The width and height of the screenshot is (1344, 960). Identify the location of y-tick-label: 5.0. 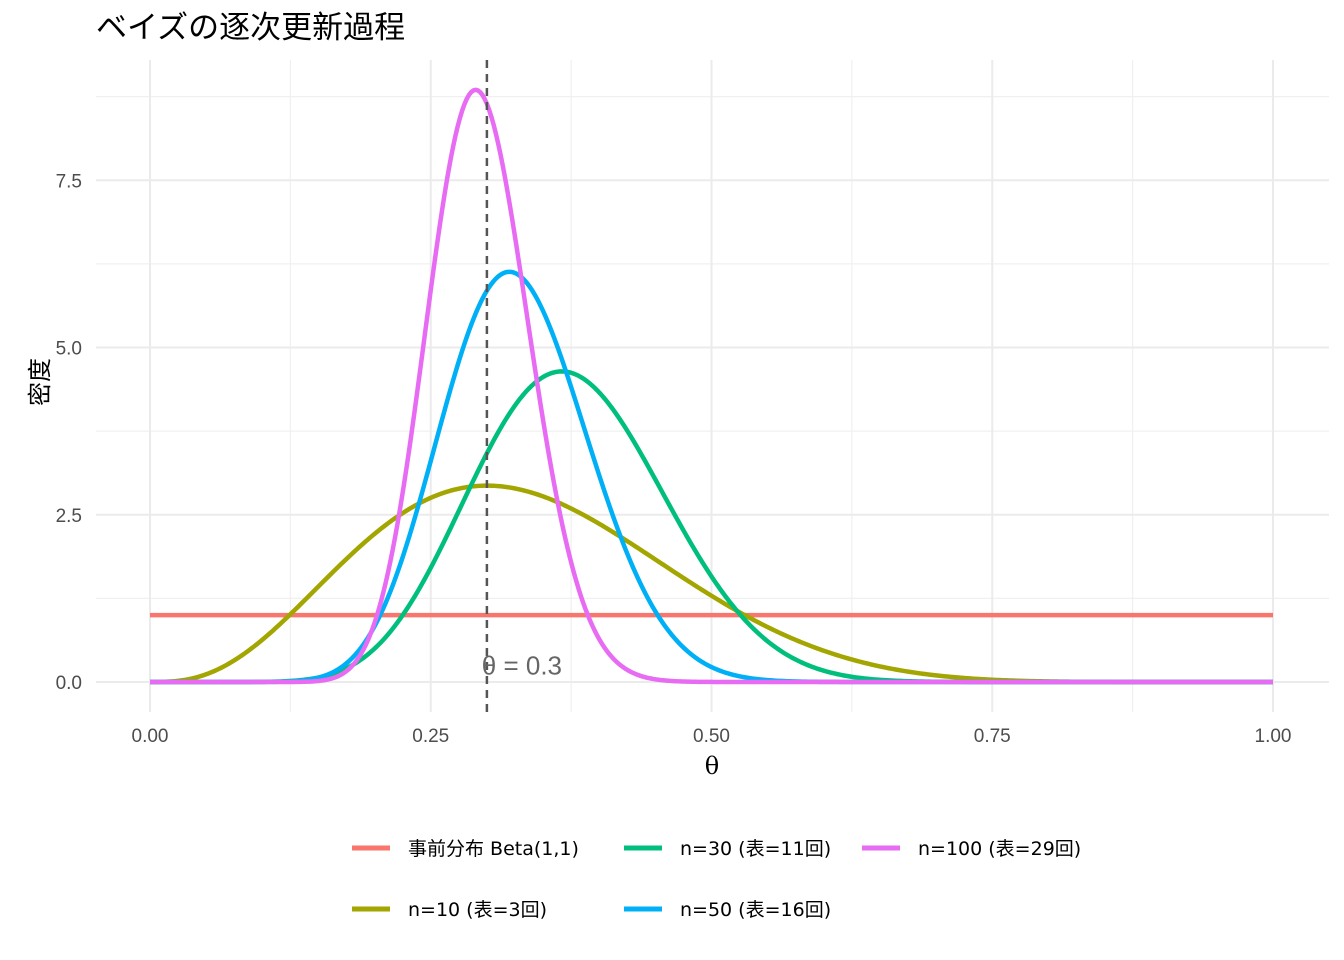
(69, 349).